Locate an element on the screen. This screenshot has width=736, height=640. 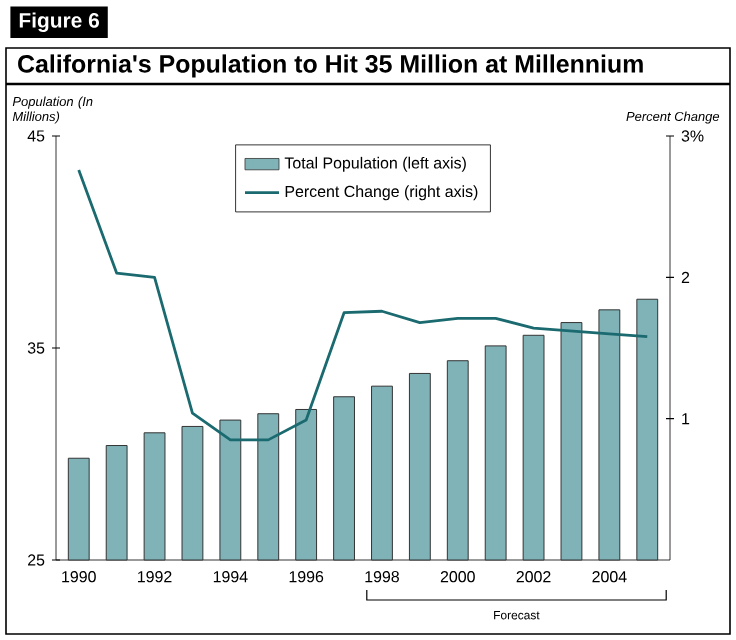
chart-title: California's Population to Hit 35 Million at Millennium is located at coordinates (330, 66).